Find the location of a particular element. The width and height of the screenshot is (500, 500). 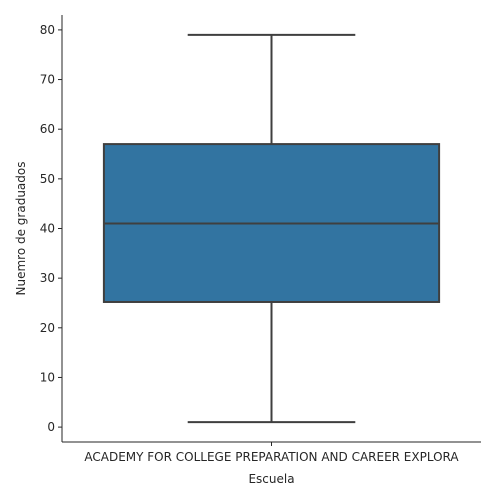

y-tick-label: 30 is located at coordinates (47, 278).